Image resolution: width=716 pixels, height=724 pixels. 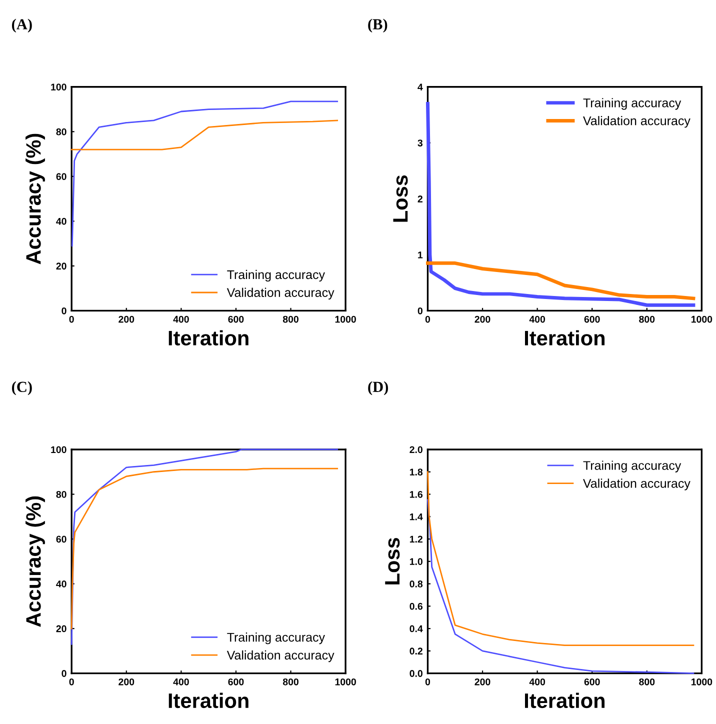 I want to click on y-tick-label: 1.4, so click(x=416, y=516).